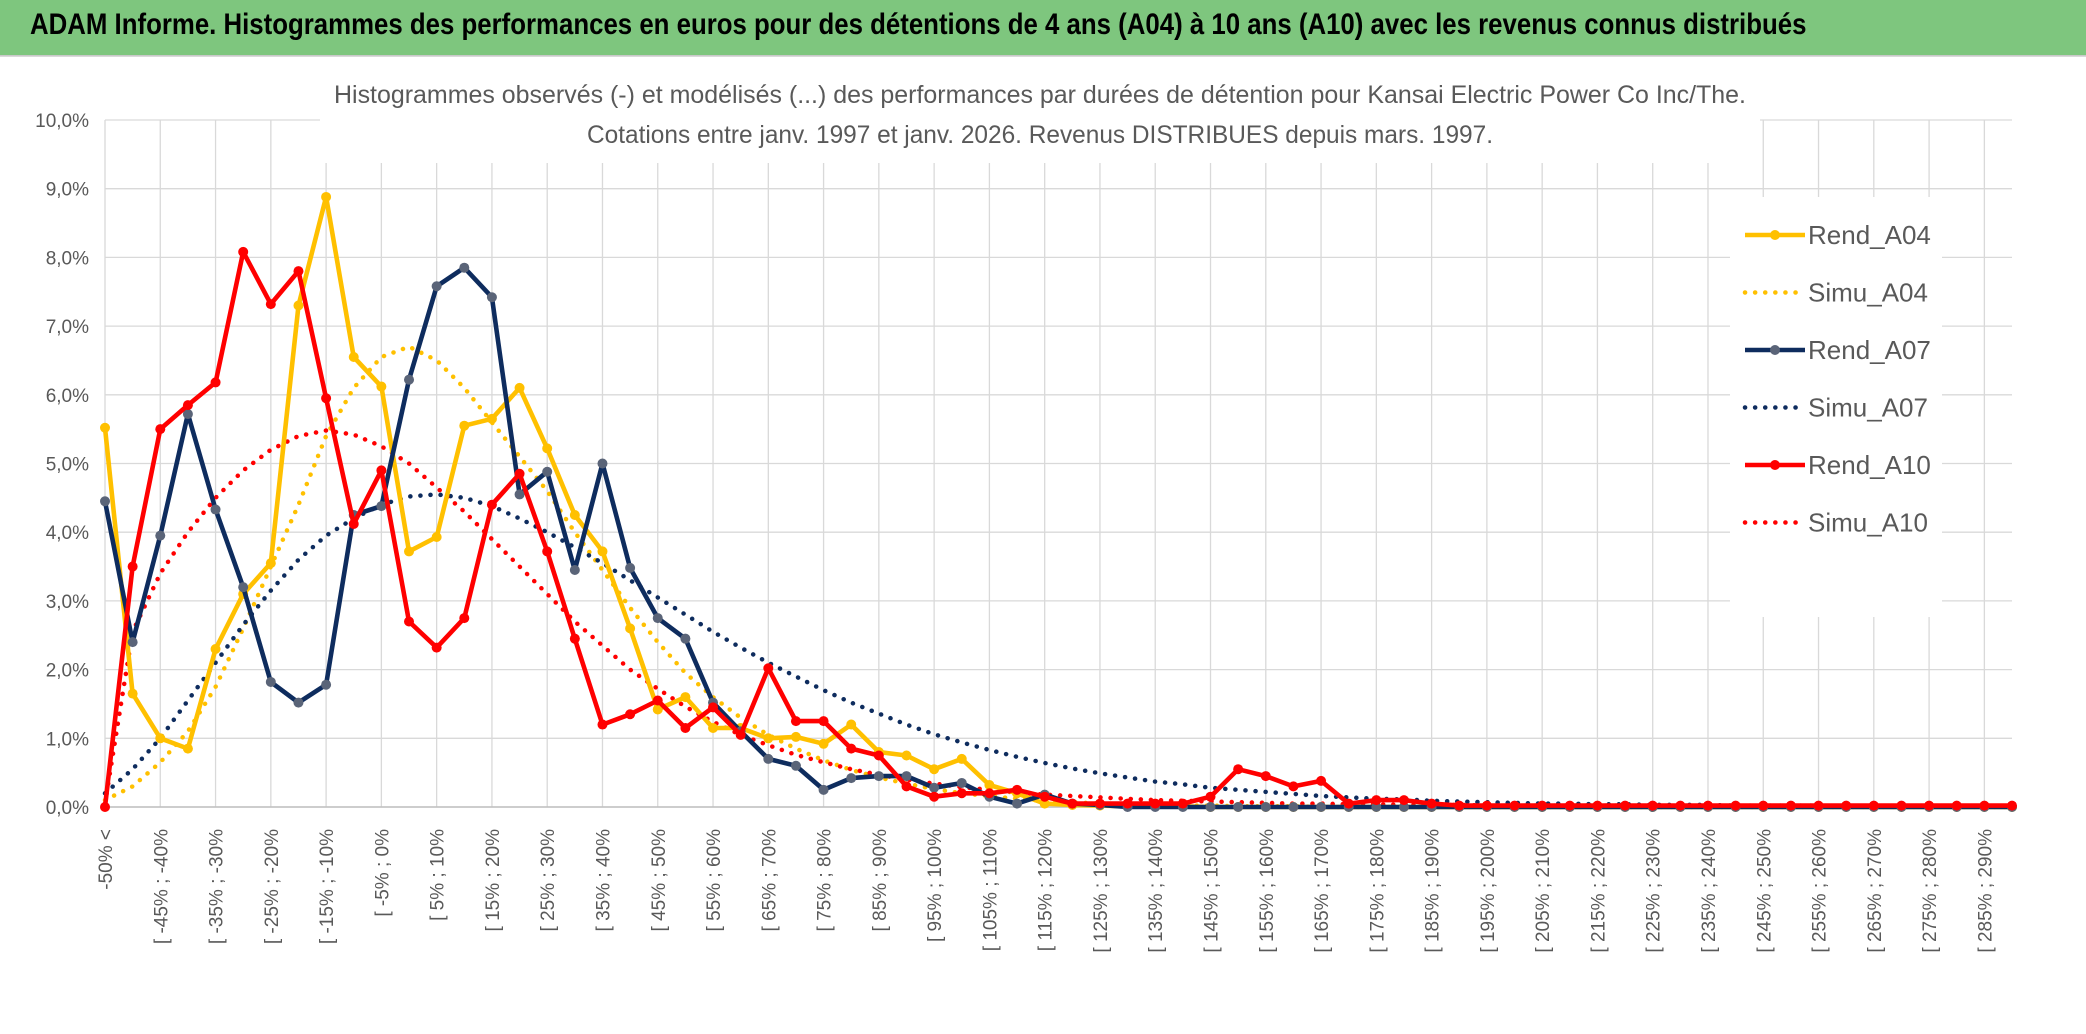  What do you see at coordinates (1433, 891) in the screenshot?
I see `x-tick-label: [ 185% ; 190%` at bounding box center [1433, 891].